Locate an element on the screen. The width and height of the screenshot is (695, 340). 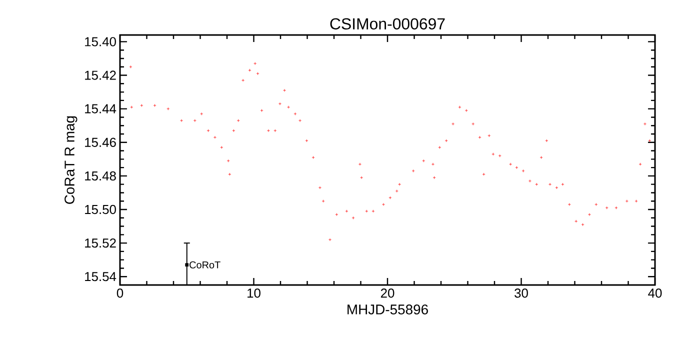
x-tick-label: 0 is located at coordinates (120, 293).